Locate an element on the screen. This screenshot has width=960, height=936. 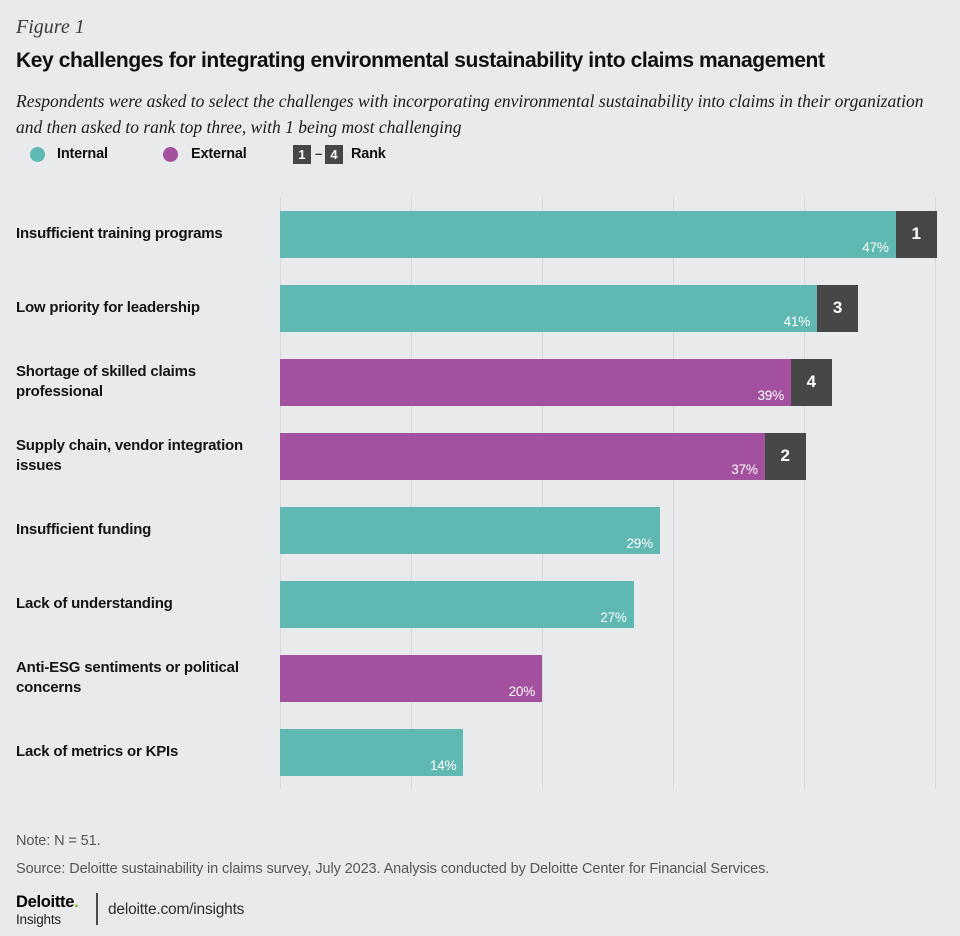
rank-badge: 3 is located at coordinates (838, 308).